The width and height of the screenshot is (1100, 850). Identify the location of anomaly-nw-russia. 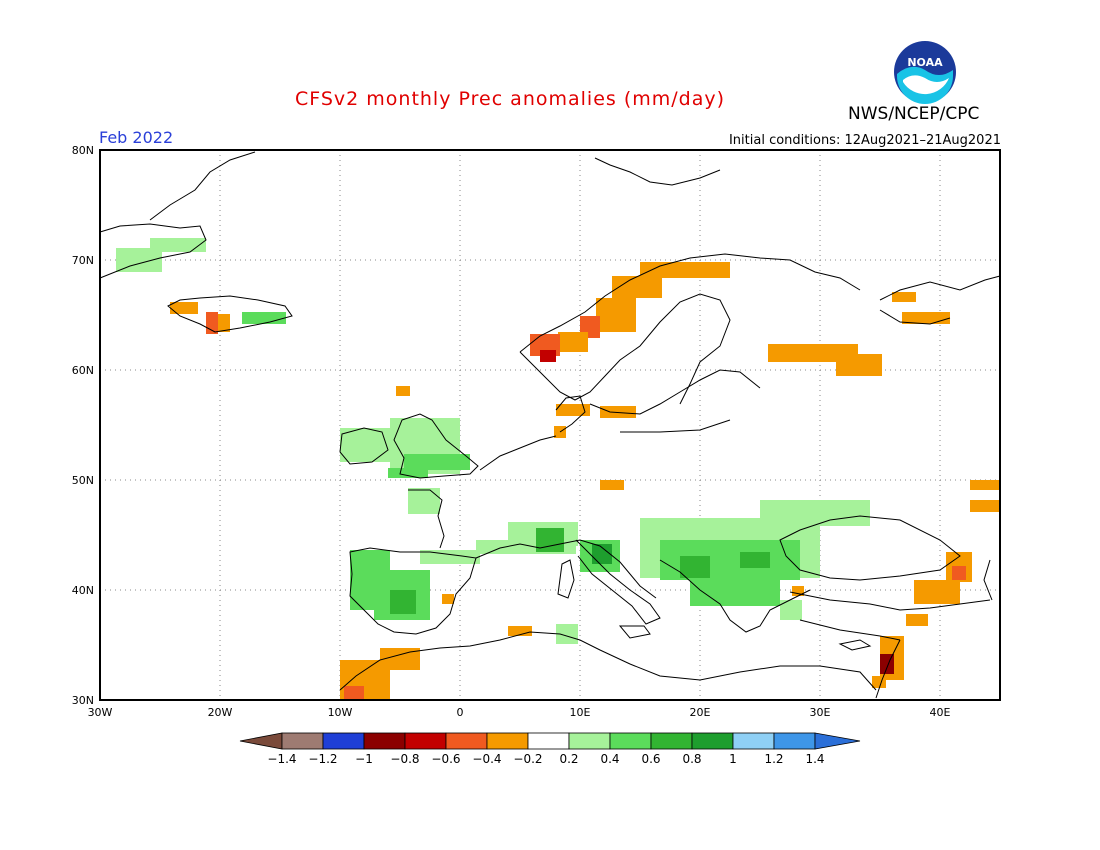
(813, 353).